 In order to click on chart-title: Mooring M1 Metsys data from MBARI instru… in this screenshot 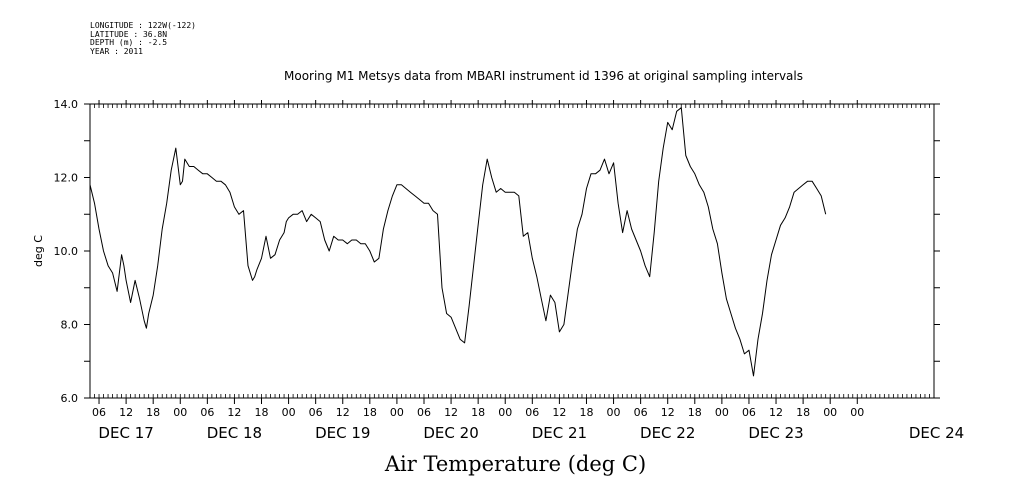, I will do `click(543, 76)`.